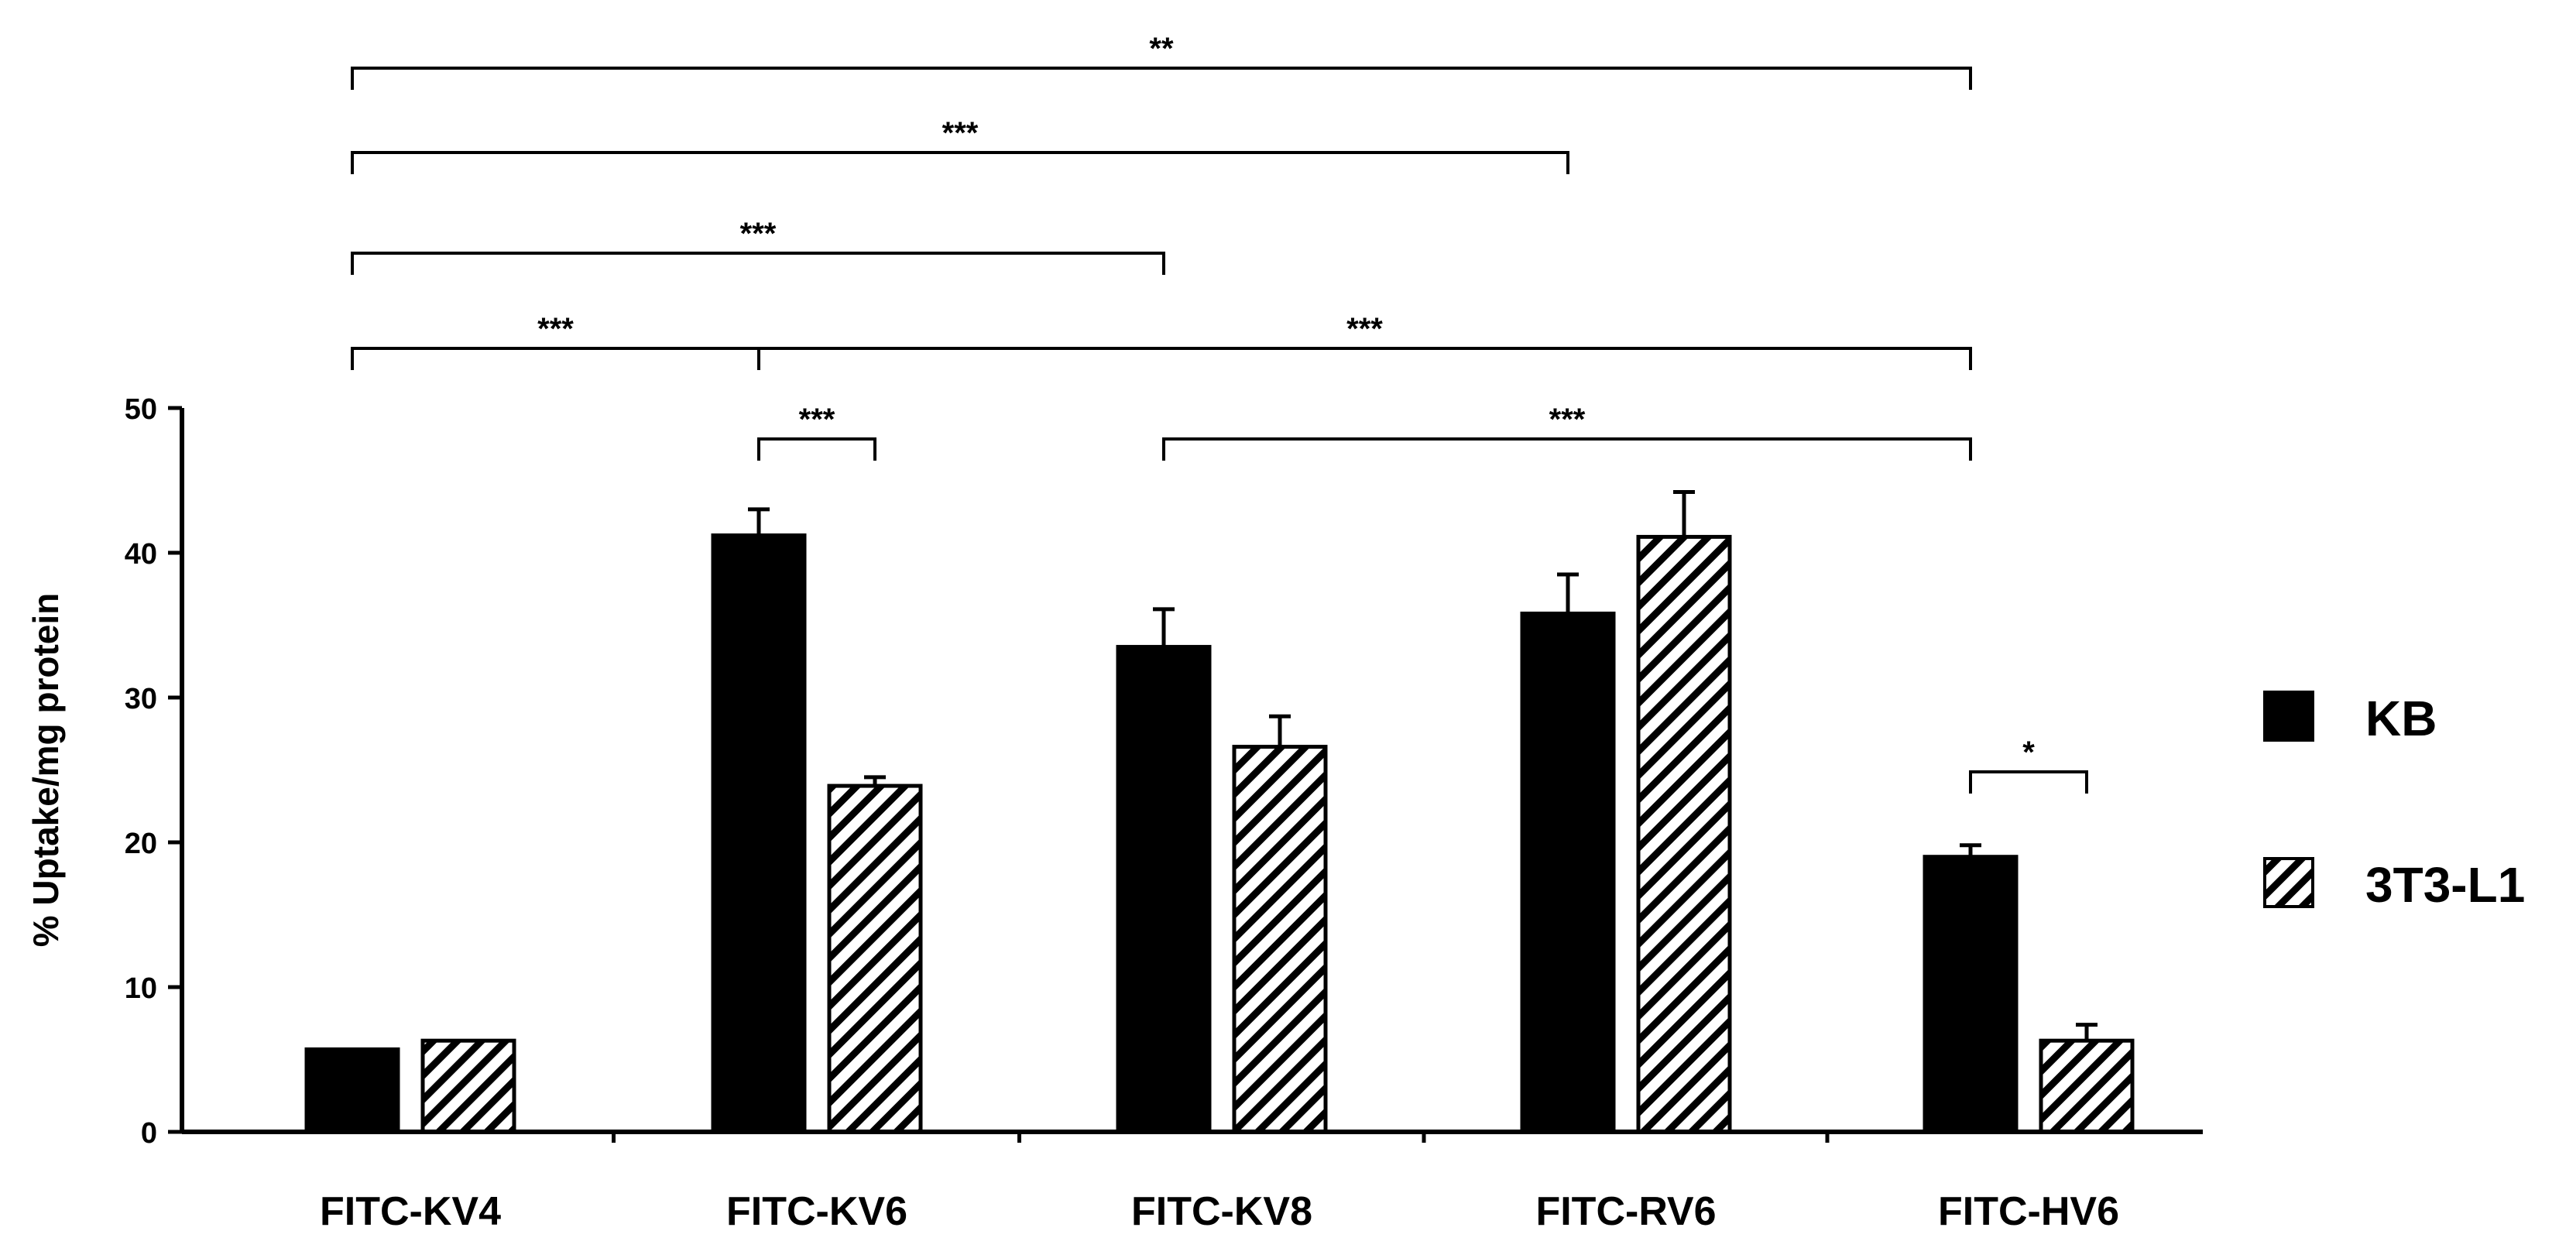 The height and width of the screenshot is (1248, 2576). Describe the element at coordinates (468, 1086) in the screenshot. I see `bar-3t3-l1-fitc-kv4` at that location.